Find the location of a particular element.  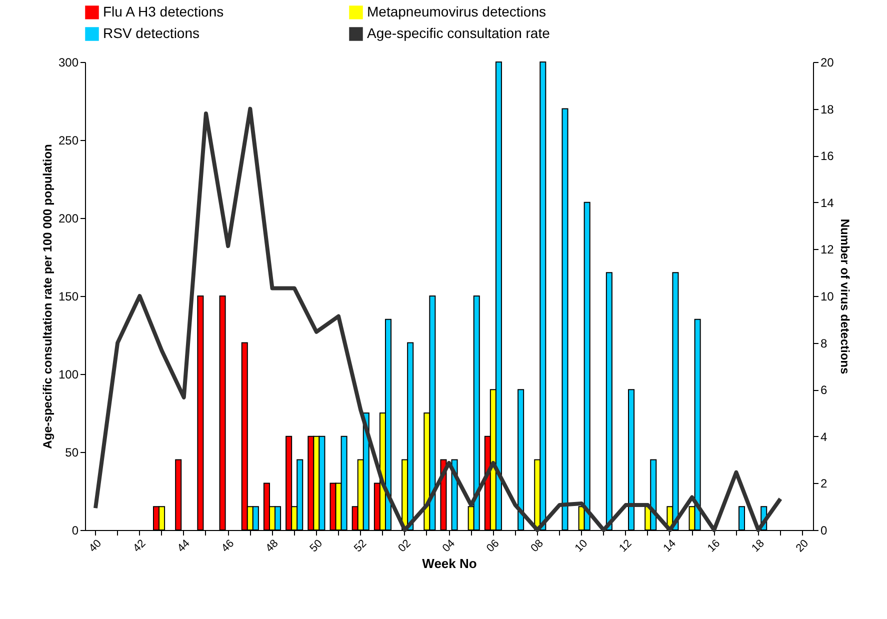

x-tick-label: 02 is located at coordinates (405, 546).